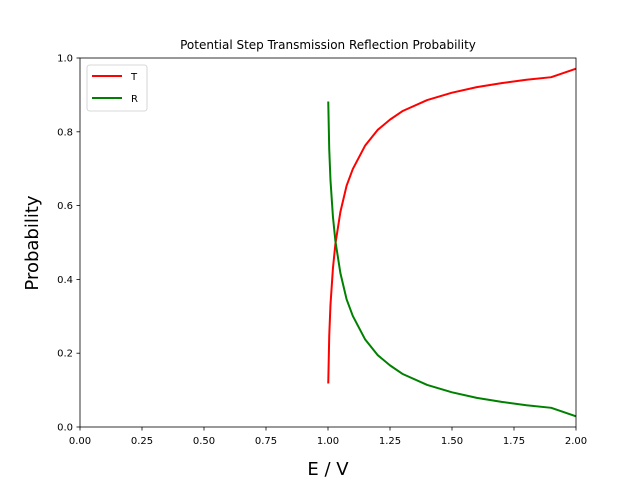 Image resolution: width=640 pixels, height=480 pixels. I want to click on y-tick-label: 0.2, so click(65, 354).